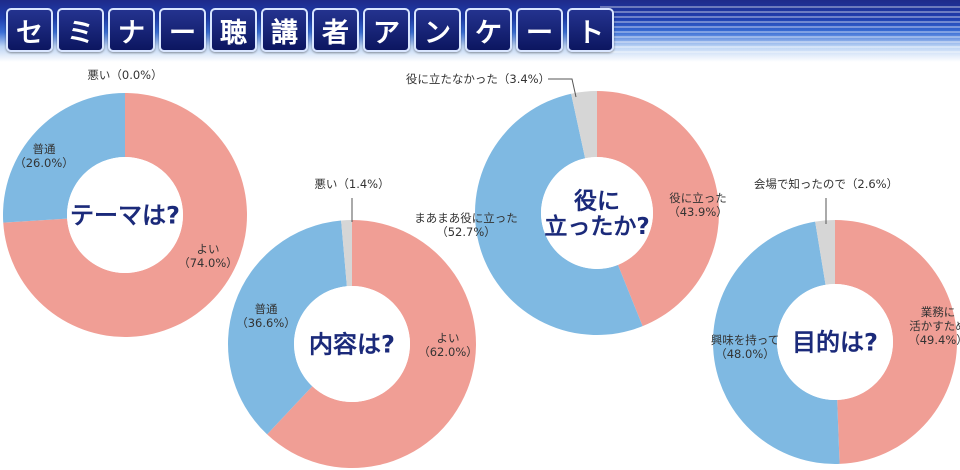 The height and width of the screenshot is (470, 960). What do you see at coordinates (208, 263) in the screenshot?
I see `slice-value-label: （74.0%）` at bounding box center [208, 263].